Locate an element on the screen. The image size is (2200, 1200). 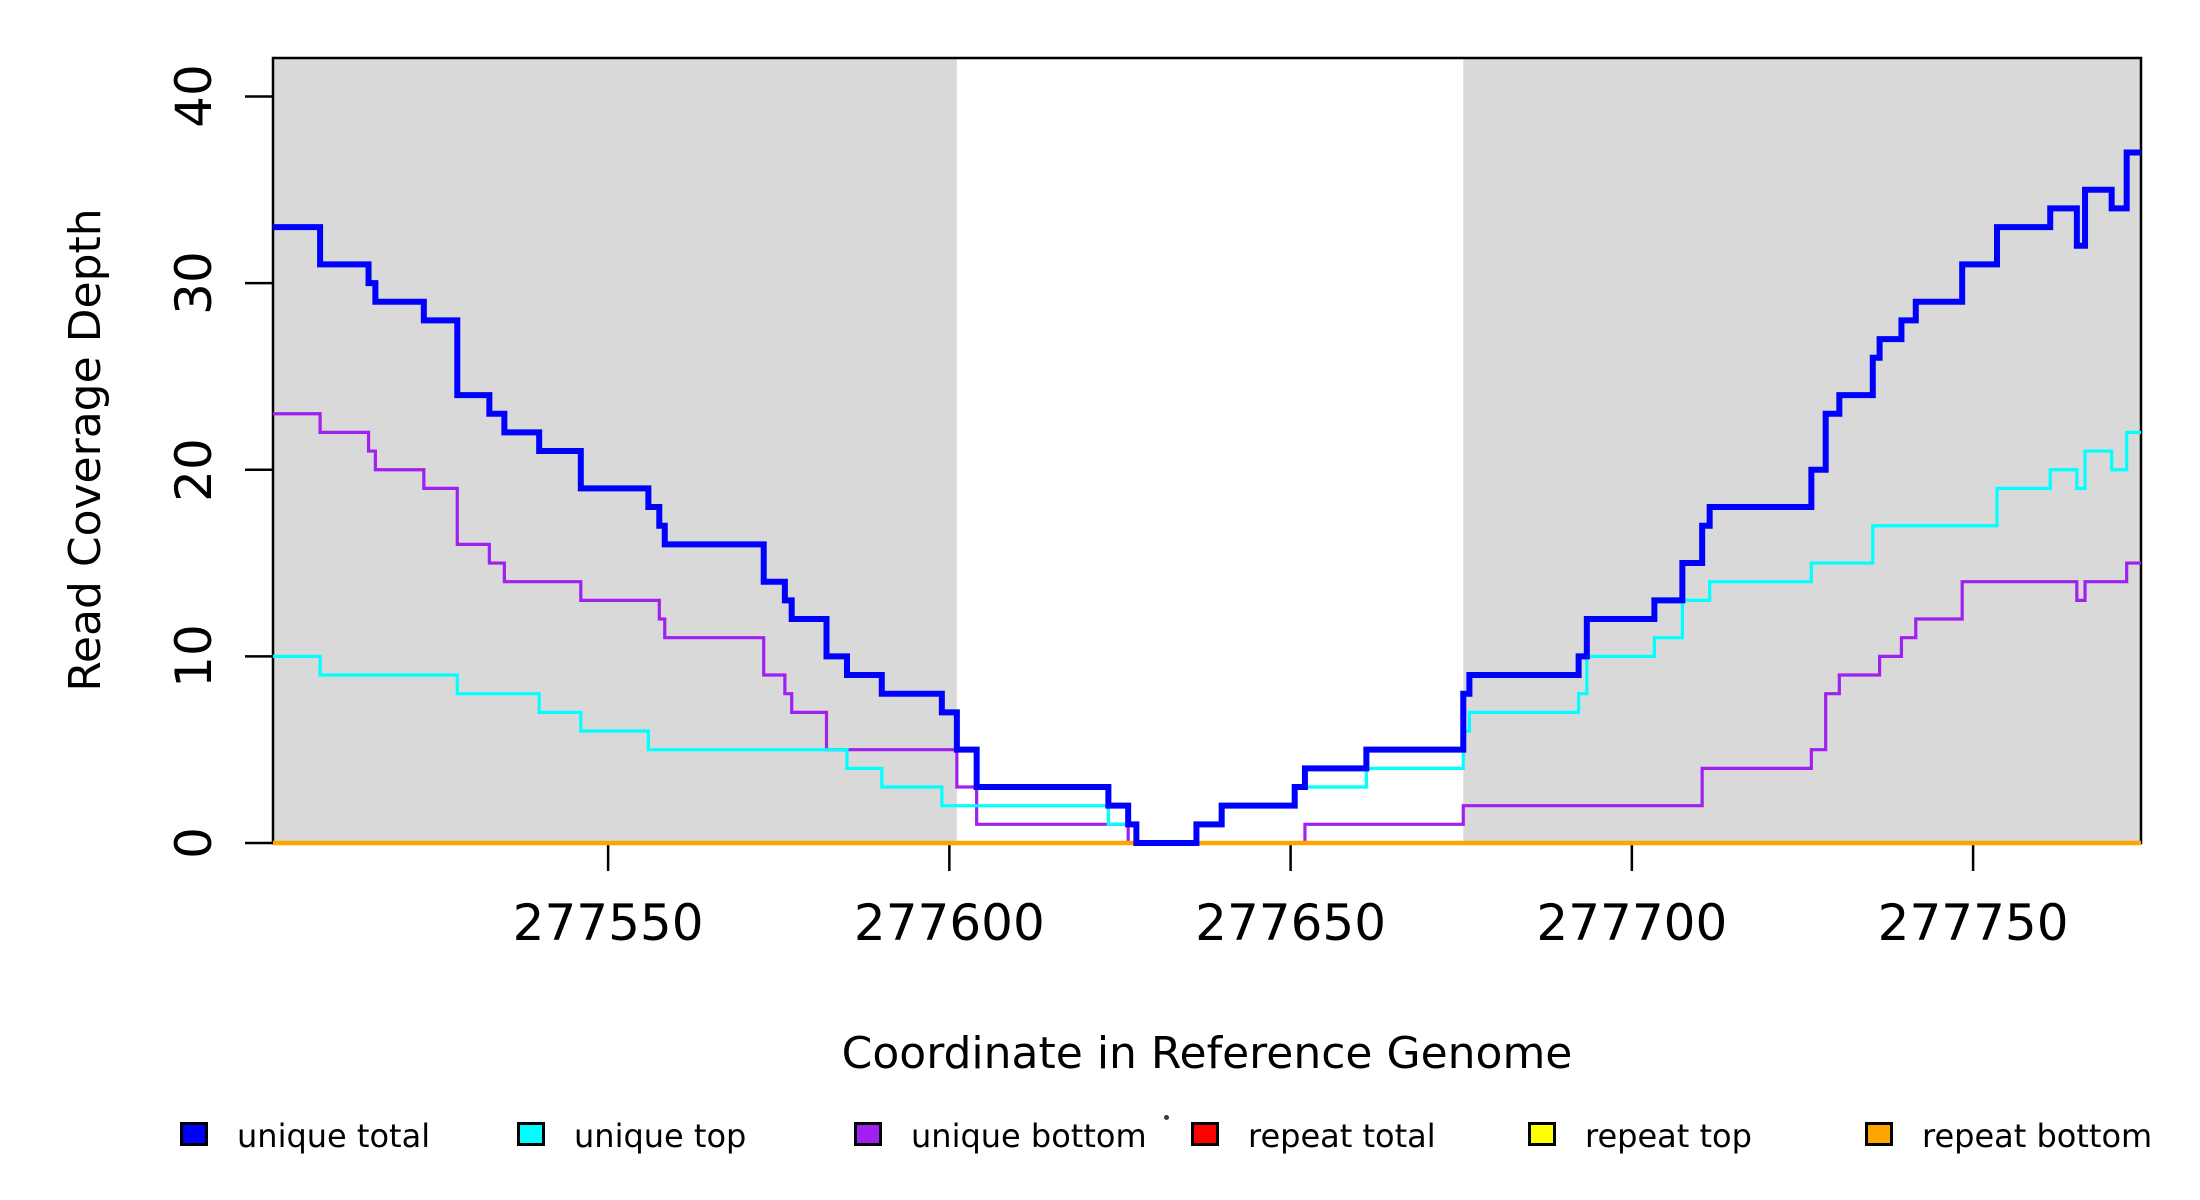
stray-mark is located at coordinates (1166, 1117).